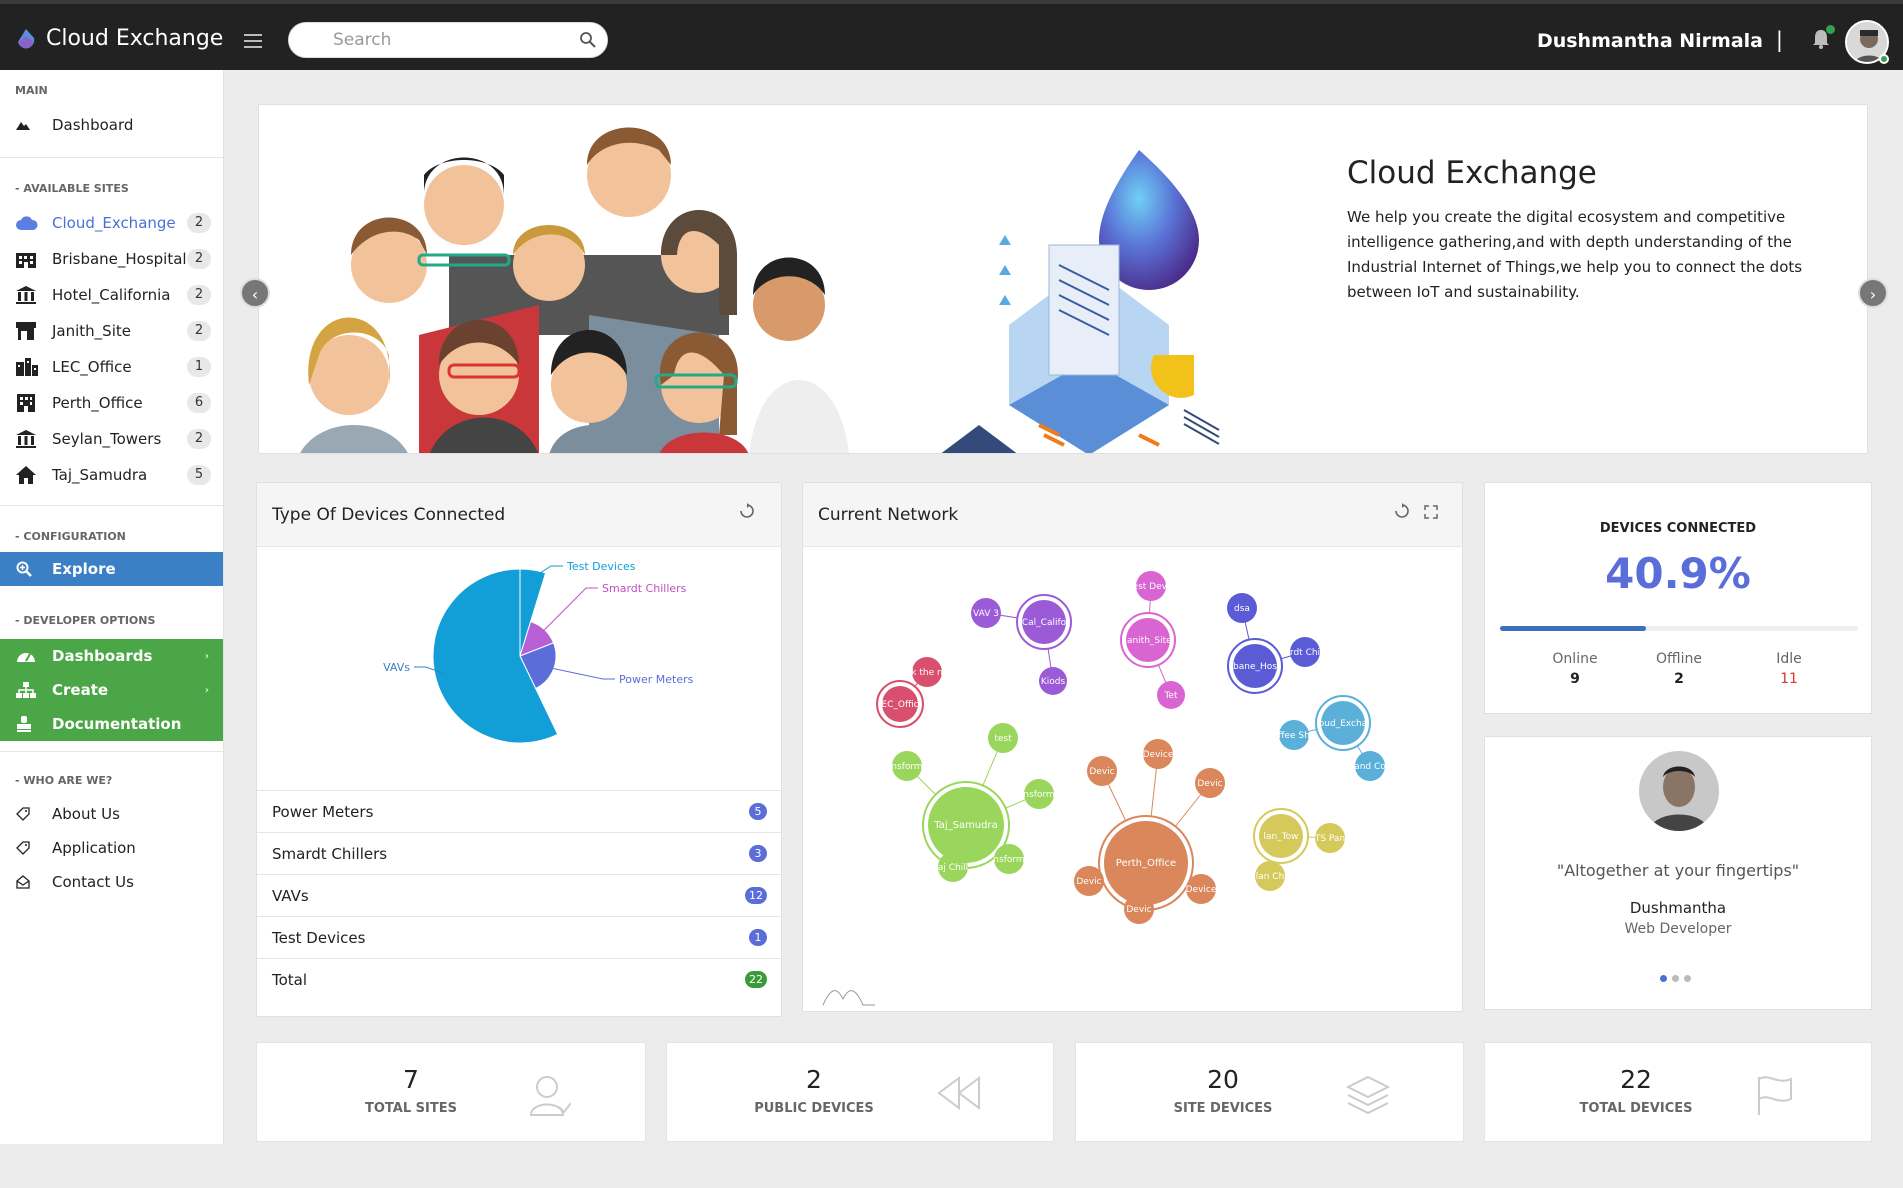 This screenshot has width=1903, height=1188. Describe the element at coordinates (1044, 622) in the screenshot. I see `network-node: Cal_Califo` at that location.